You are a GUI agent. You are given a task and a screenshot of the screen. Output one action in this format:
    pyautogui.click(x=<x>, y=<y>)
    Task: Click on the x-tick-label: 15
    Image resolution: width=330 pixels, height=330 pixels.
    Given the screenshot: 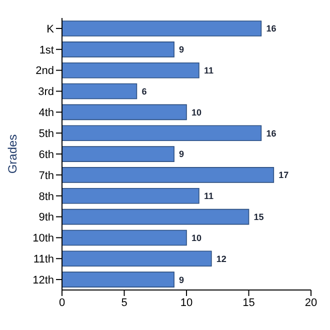 What is the action you would take?
    pyautogui.click(x=248, y=302)
    